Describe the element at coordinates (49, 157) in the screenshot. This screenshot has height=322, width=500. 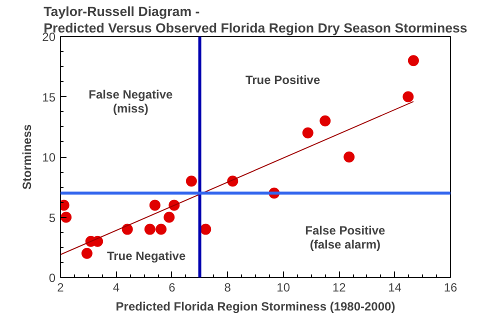
I see `y-tick-label: 10` at that location.